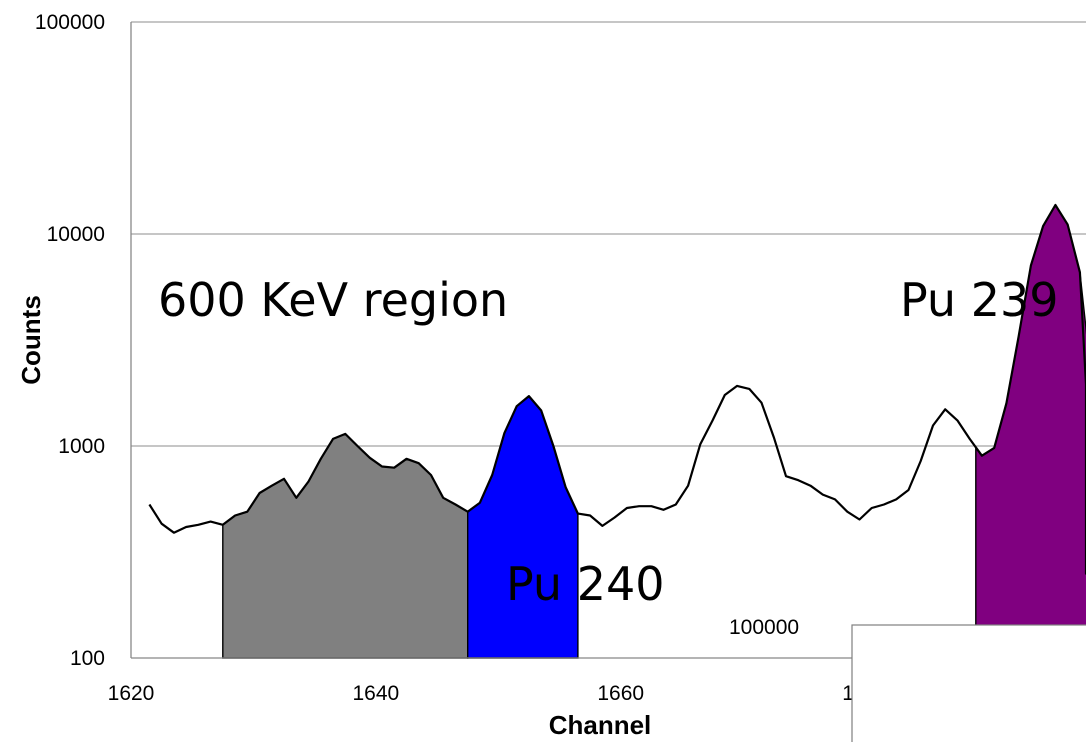  Describe the element at coordinates (979, 300) in the screenshot. I see `annotation-pu239: Pu 239` at that location.